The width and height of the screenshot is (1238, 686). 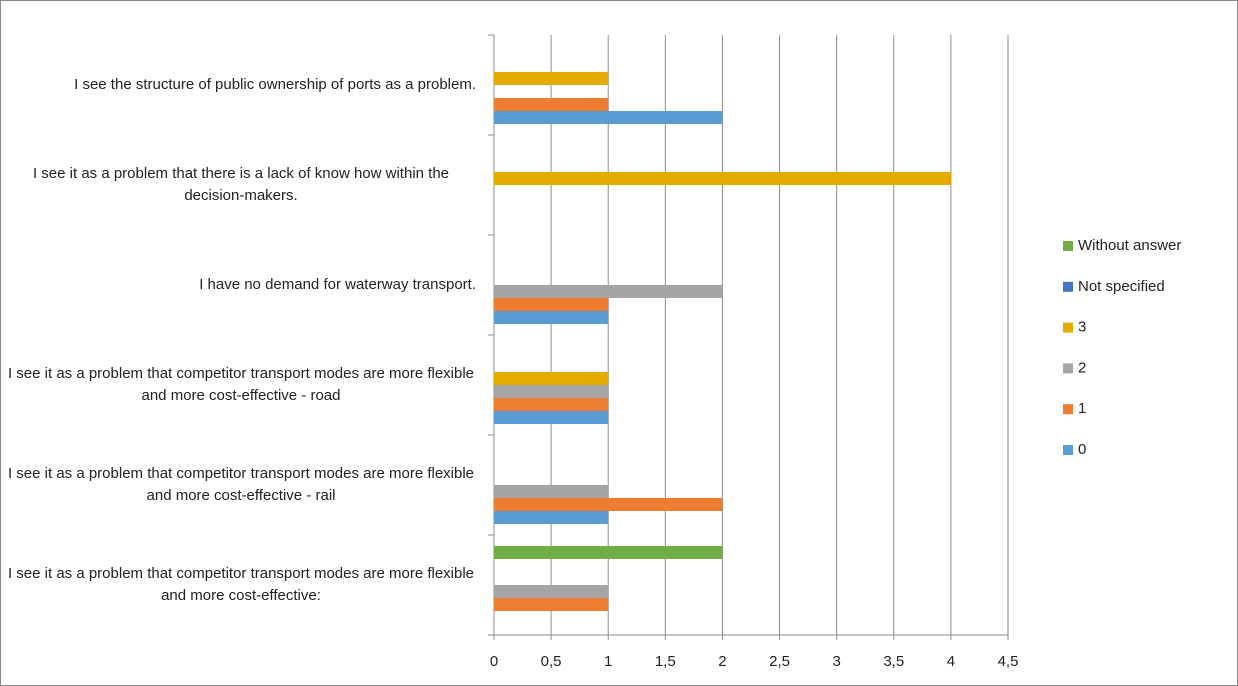 What do you see at coordinates (1082, 449) in the screenshot?
I see `legend-label: 0` at bounding box center [1082, 449].